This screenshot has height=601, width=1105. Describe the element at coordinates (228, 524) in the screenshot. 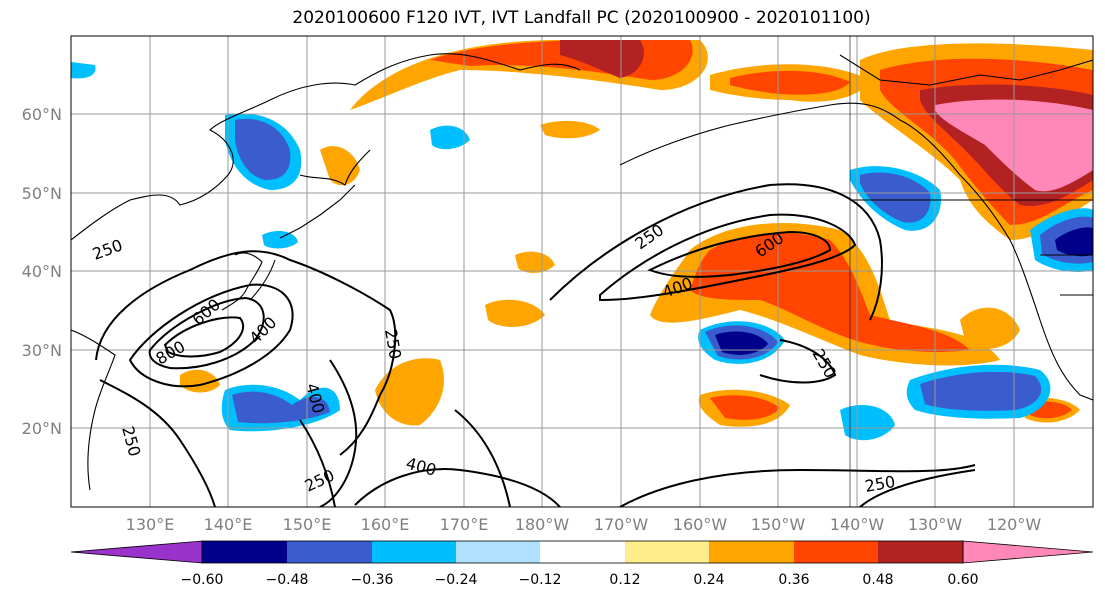

I see `lon-label: 140°E` at that location.